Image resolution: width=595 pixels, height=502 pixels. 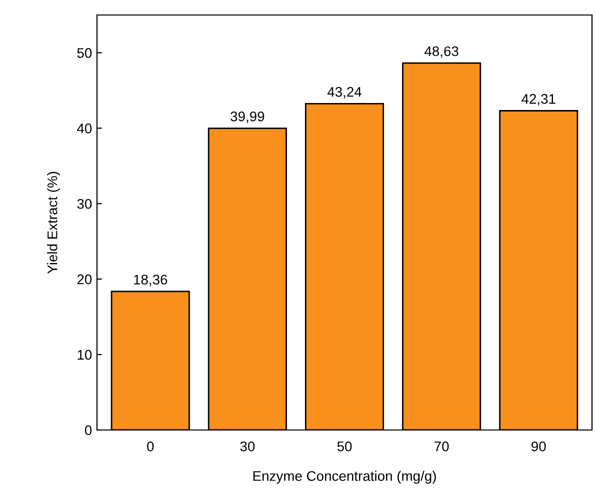 I want to click on x-tick-label: 30, so click(x=247, y=446).